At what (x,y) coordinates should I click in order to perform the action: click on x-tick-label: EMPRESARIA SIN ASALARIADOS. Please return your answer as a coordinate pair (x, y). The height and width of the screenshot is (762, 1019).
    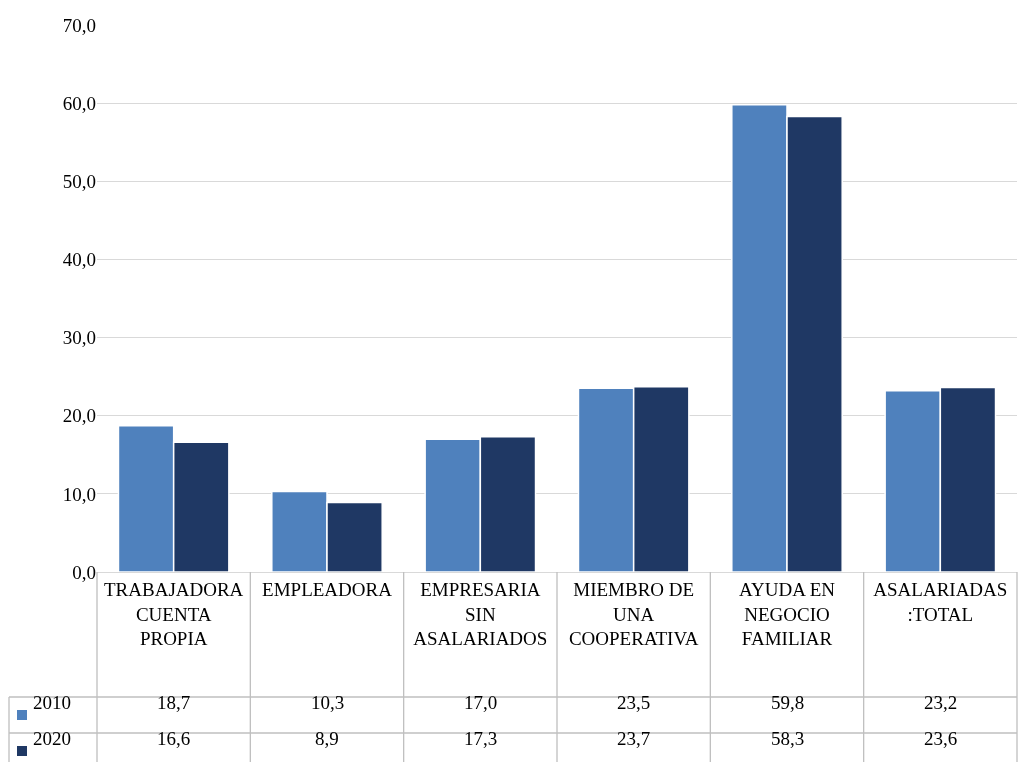
    Looking at the image, I should click on (480, 614).